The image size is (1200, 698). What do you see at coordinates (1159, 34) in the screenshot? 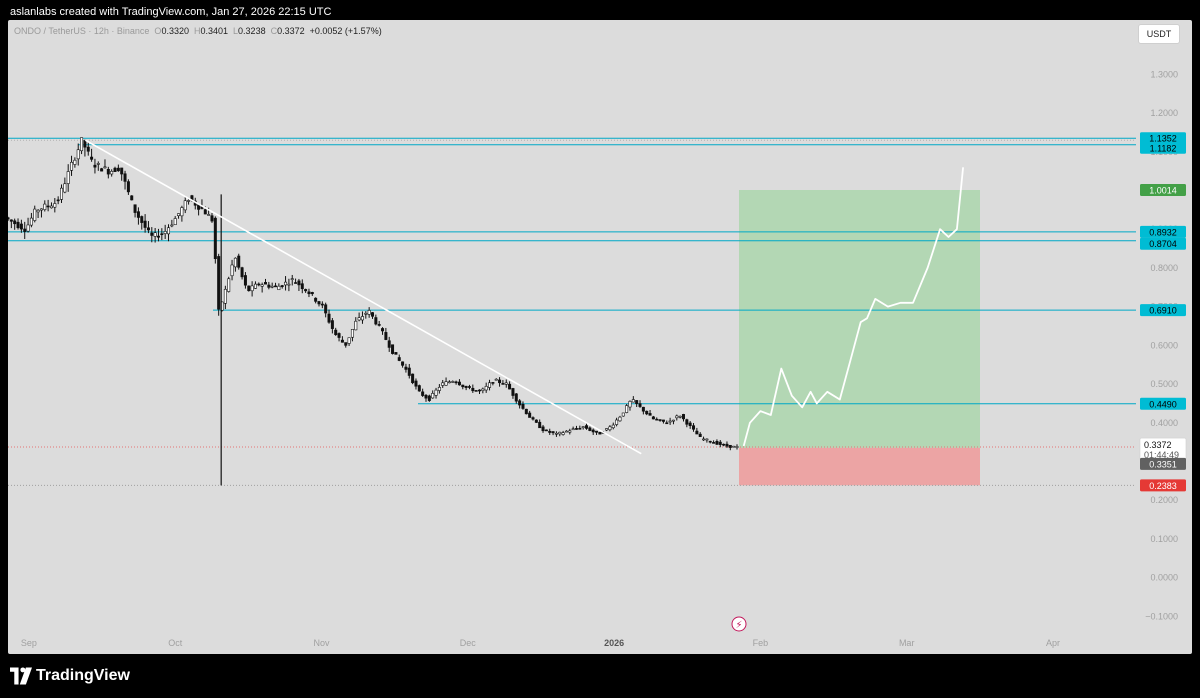
I see `currency-button: USDT` at bounding box center [1159, 34].